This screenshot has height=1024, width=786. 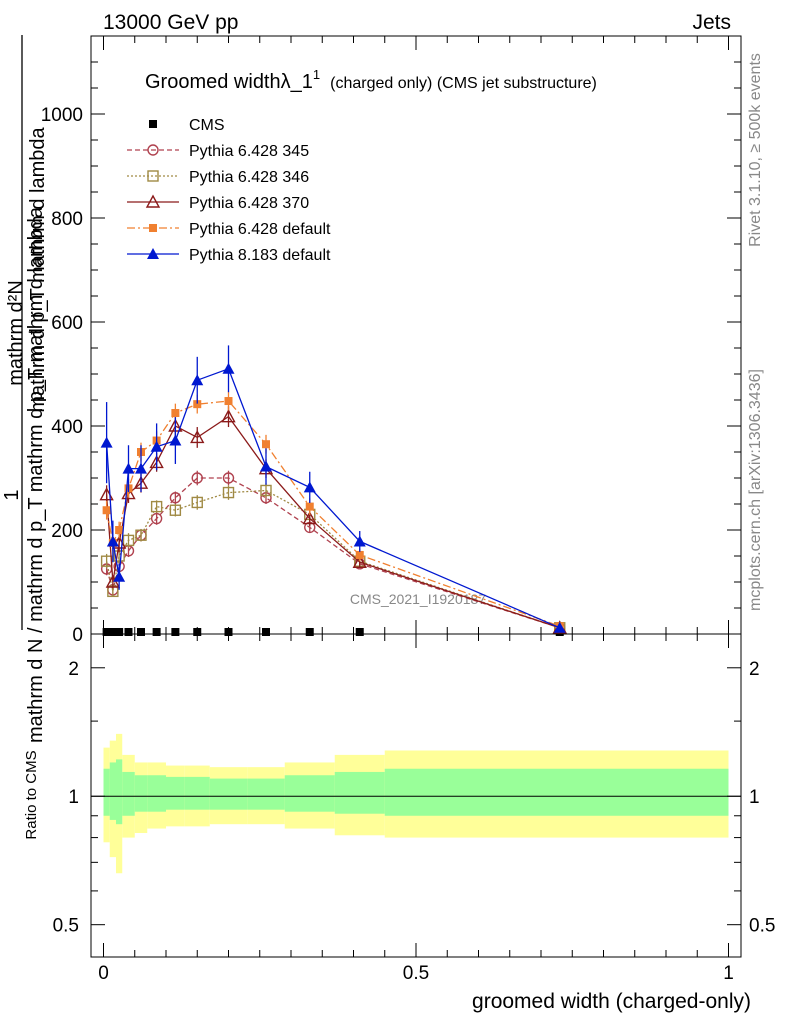 What do you see at coordinates (762, 926) in the screenshot?
I see `ratio-ytick-label-right: 0.5` at bounding box center [762, 926].